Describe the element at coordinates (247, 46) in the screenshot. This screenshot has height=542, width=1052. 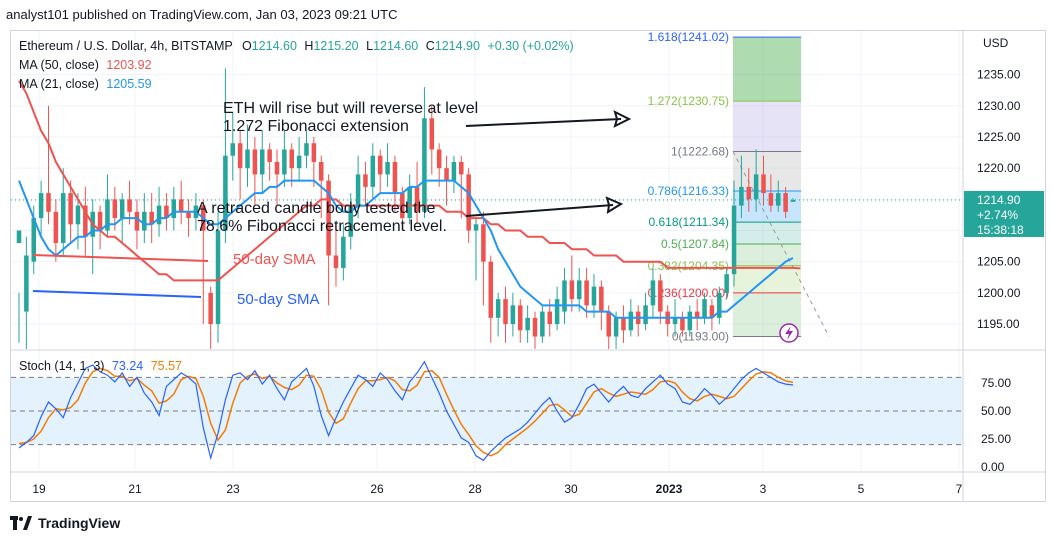
I see `legend-open-label: O` at that location.